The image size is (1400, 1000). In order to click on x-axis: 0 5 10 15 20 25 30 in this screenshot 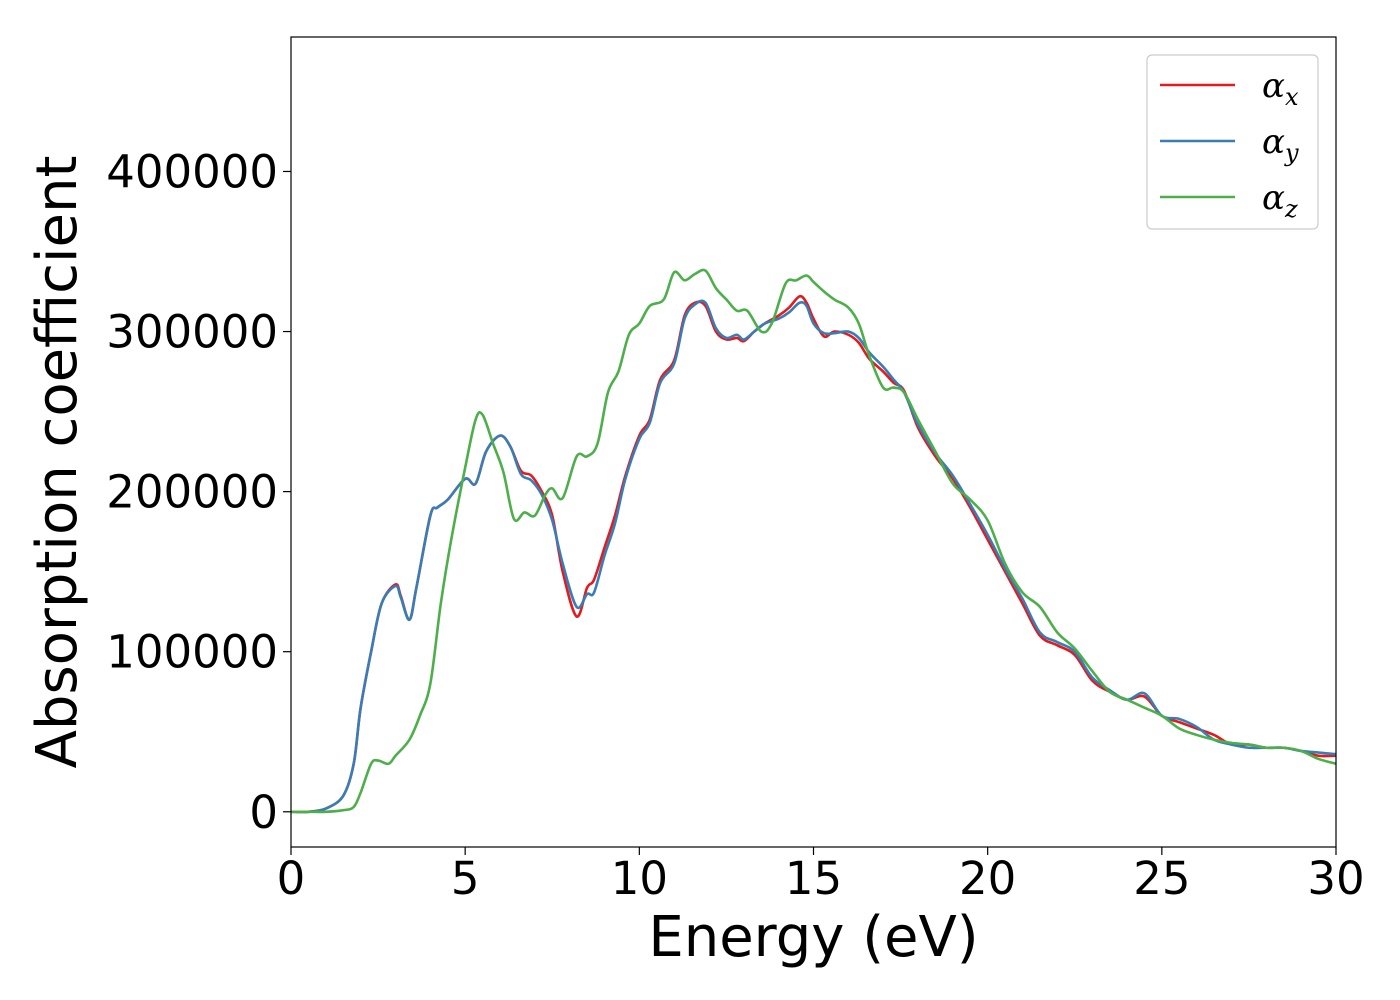, I will do `click(821, 876)`.